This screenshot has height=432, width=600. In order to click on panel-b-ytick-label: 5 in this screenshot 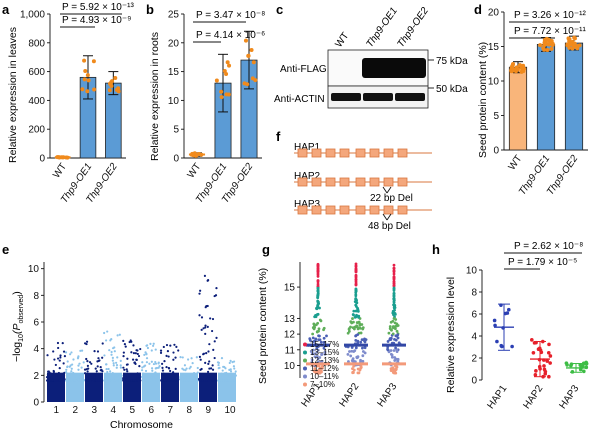, I will do `click(176, 130)`.